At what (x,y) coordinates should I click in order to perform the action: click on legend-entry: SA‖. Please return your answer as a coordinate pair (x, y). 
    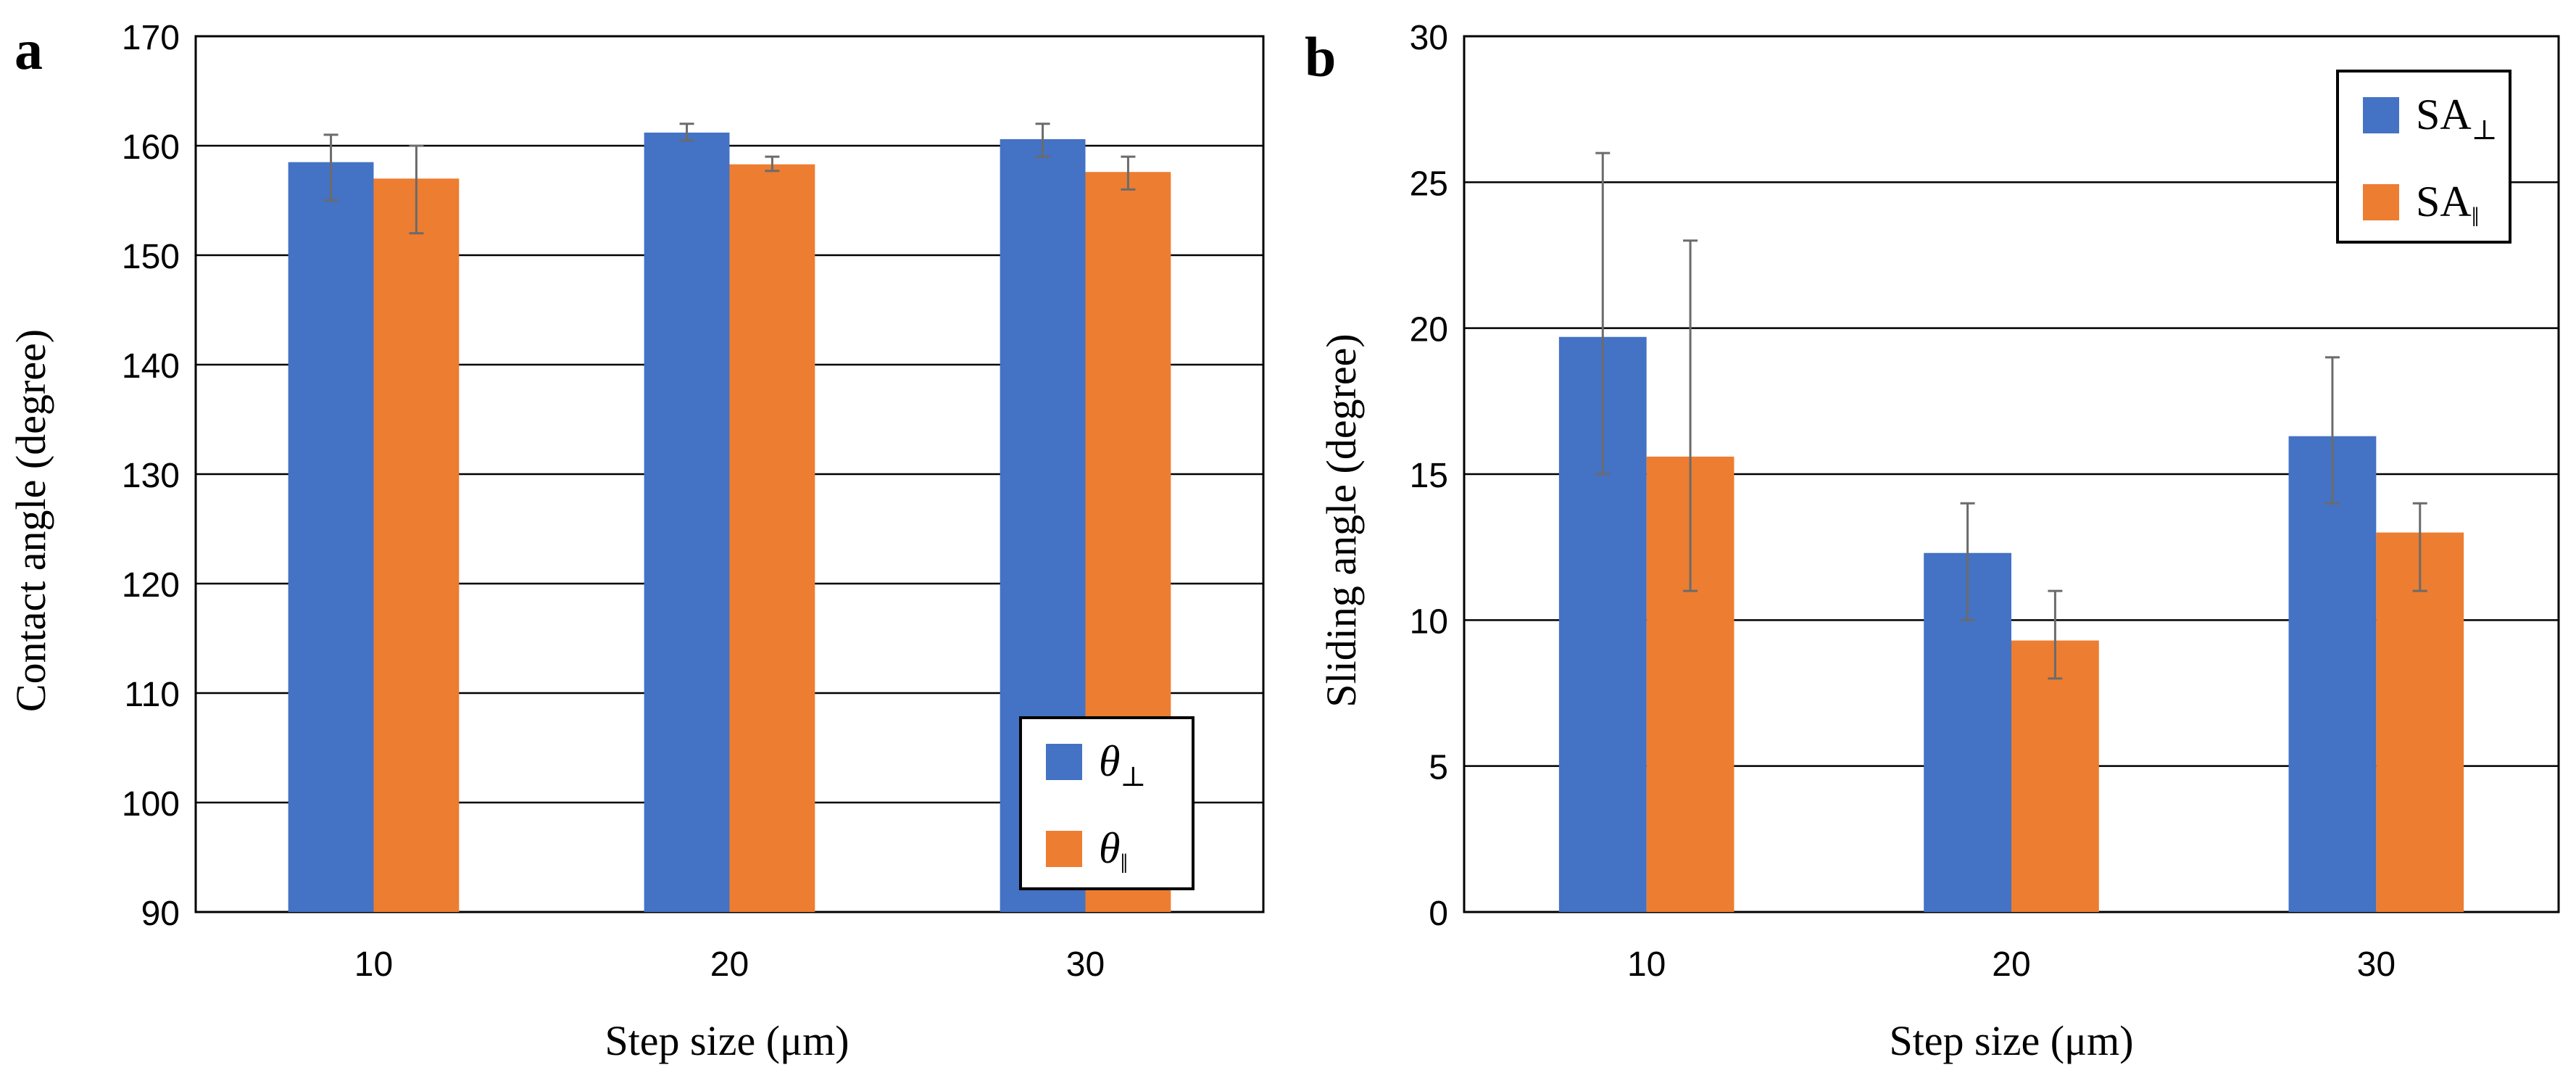
    Looking at the image, I should click on (2447, 206).